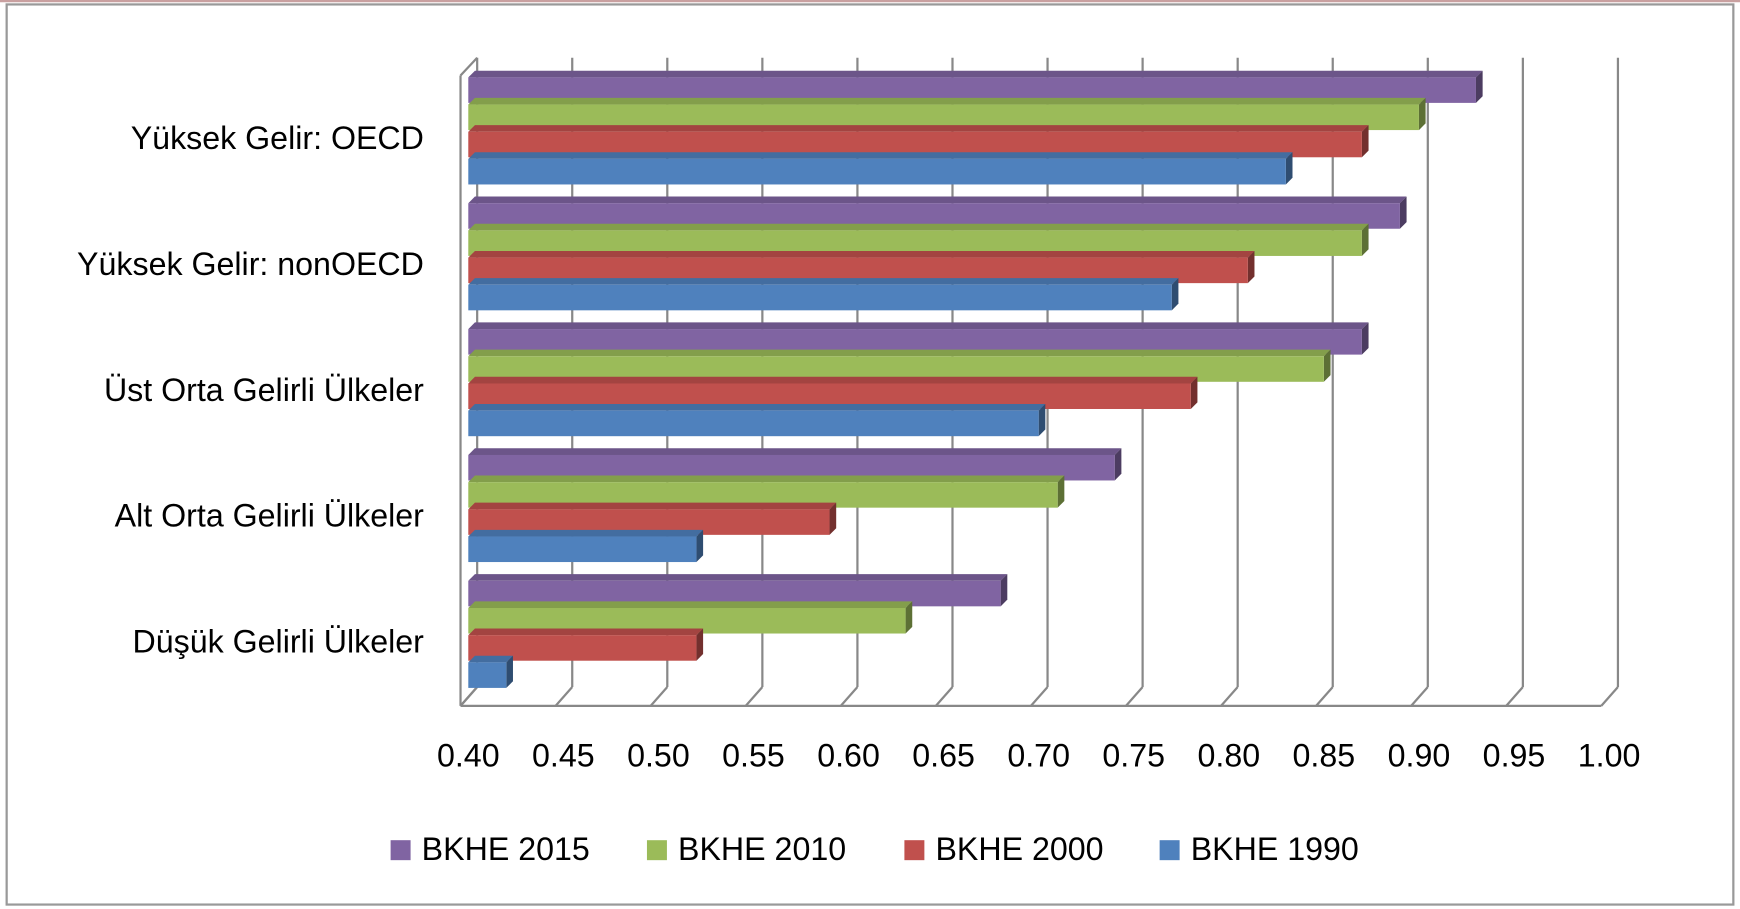 The image size is (1740, 909). I want to click on legend-label: BKHE 2000, so click(1019, 849).